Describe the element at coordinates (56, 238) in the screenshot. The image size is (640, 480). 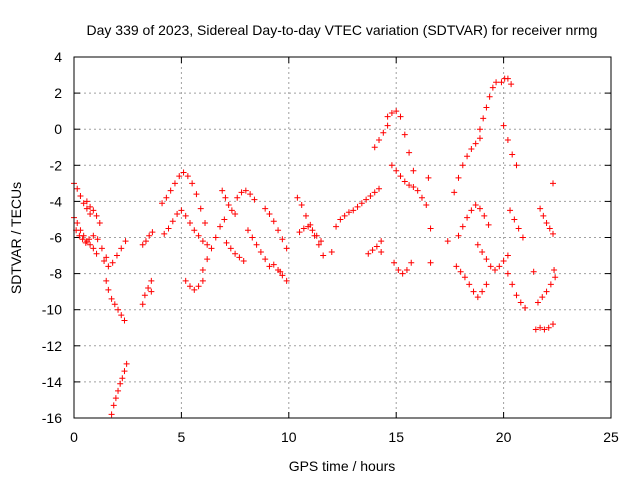
I see `y-tick-label: -6` at that location.